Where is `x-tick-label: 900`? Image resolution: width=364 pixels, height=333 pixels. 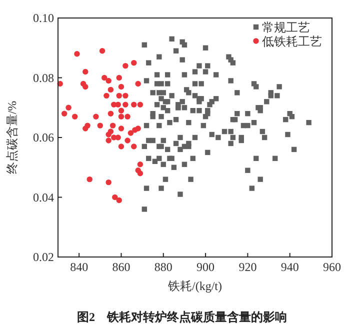 x-tick-label: 900 is located at coordinates (205, 267).